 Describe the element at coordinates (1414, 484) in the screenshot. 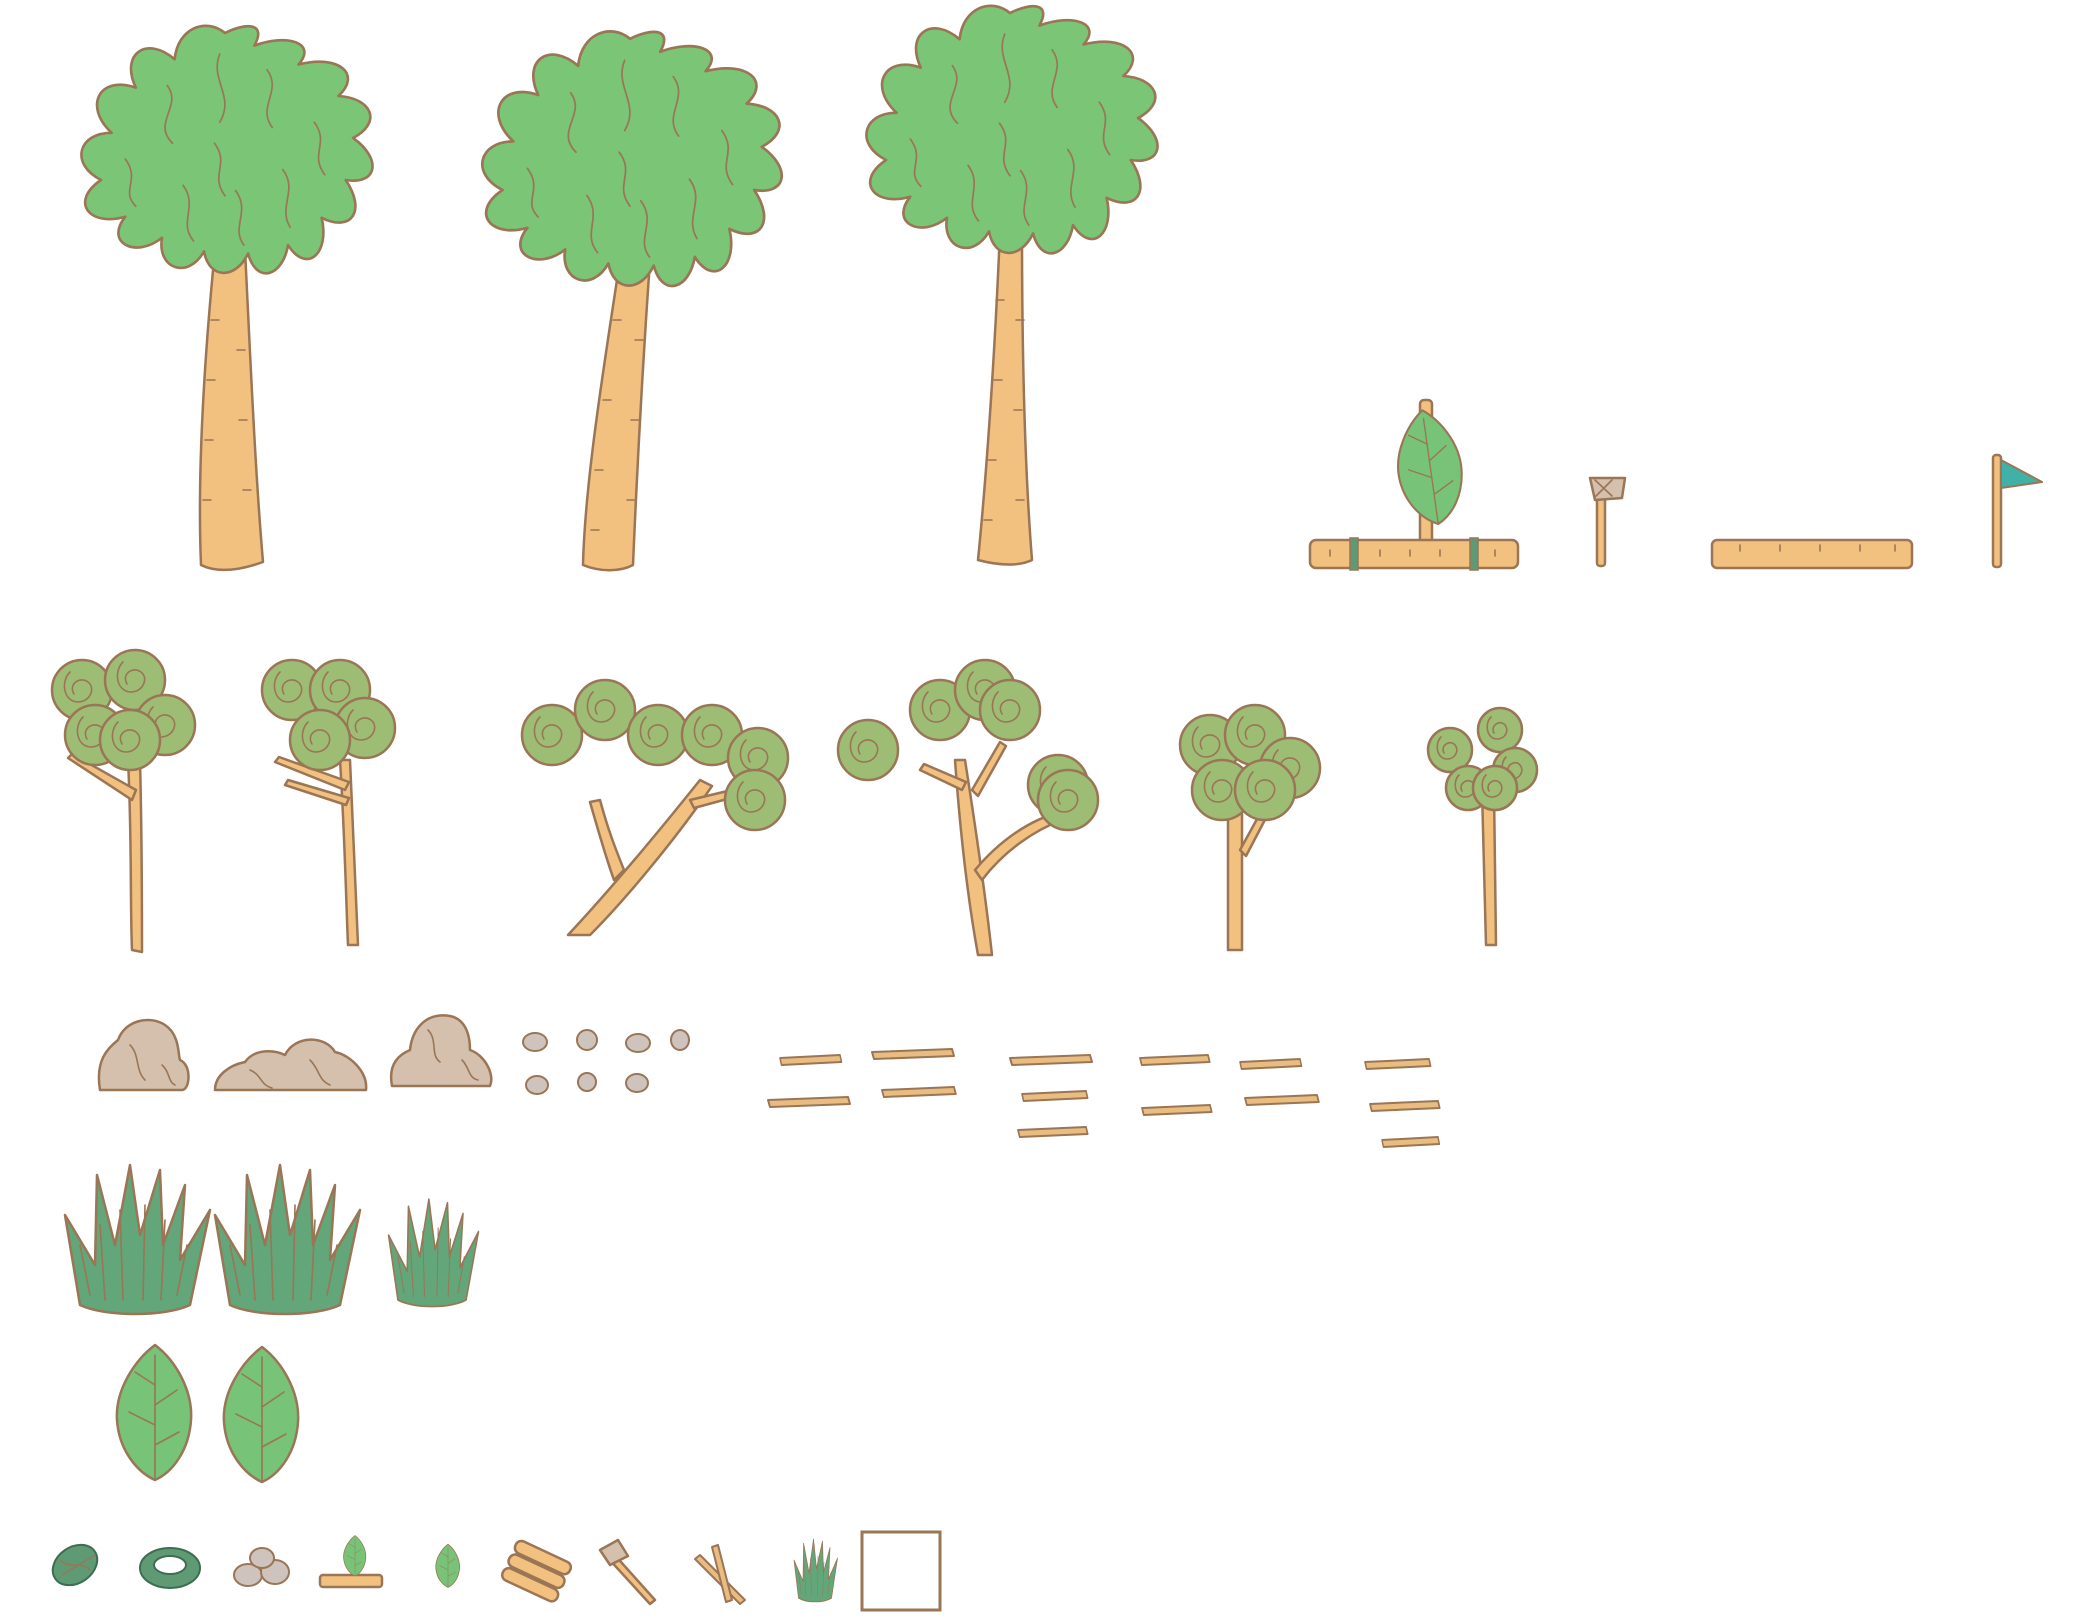

I see `raft-with-leaf` at that location.